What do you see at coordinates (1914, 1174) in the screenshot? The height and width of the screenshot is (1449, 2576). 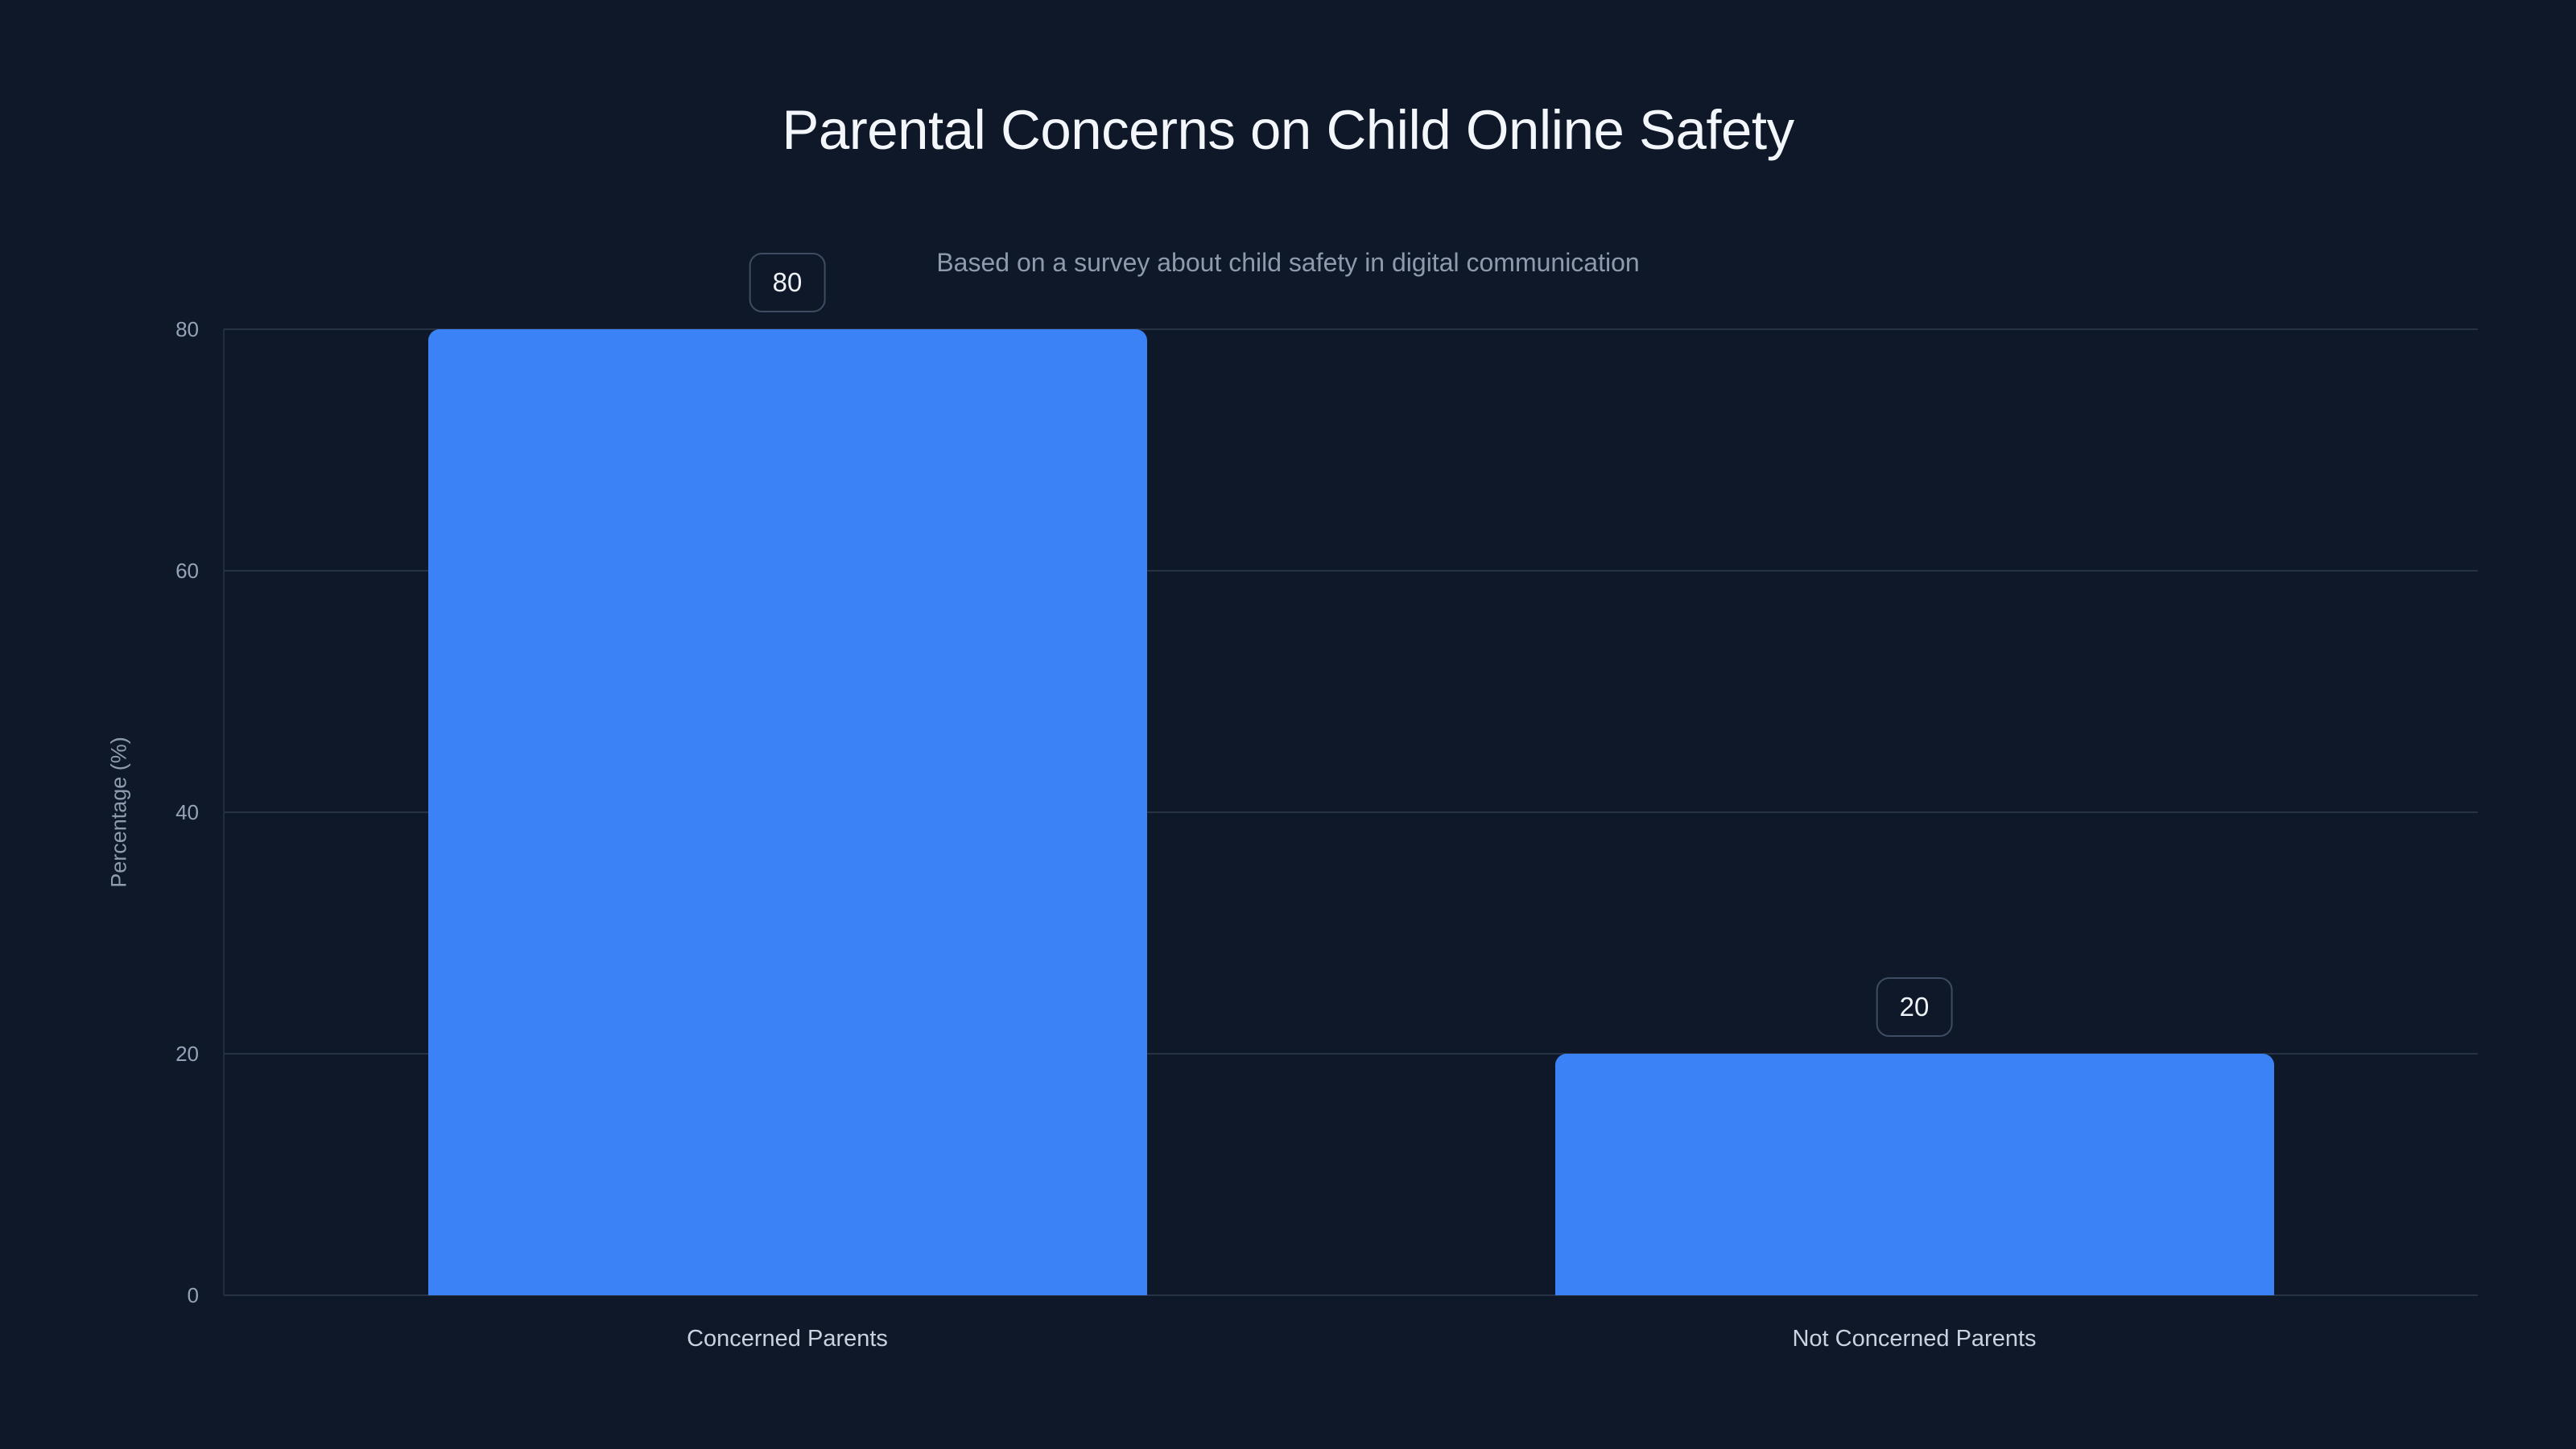 I see `bar-not-concerned-parents` at bounding box center [1914, 1174].